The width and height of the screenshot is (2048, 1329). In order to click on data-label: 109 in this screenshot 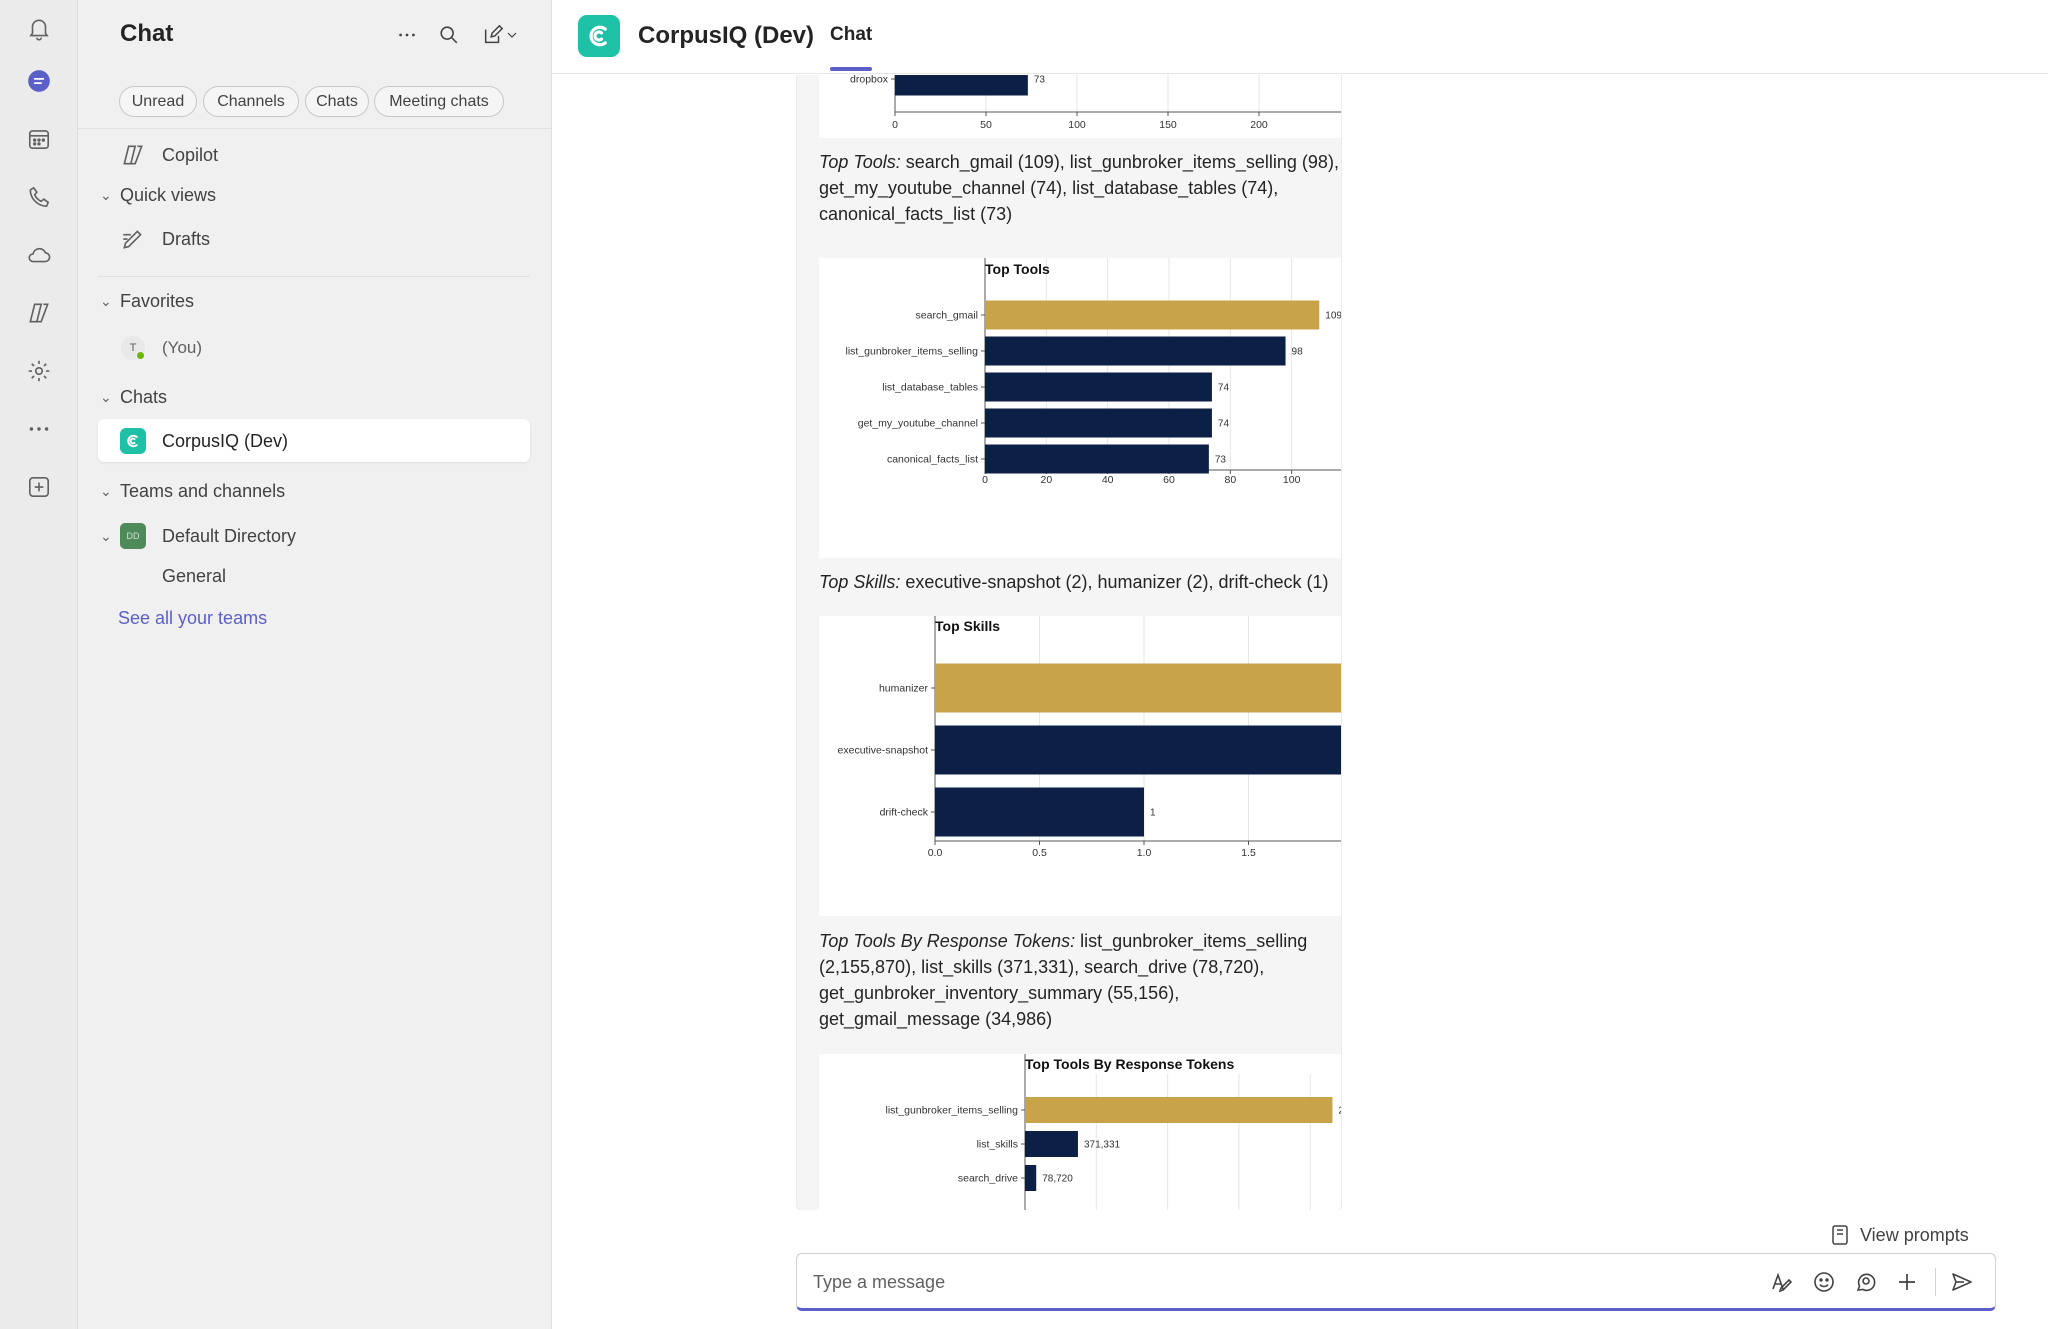, I will do `click(1333, 316)`.